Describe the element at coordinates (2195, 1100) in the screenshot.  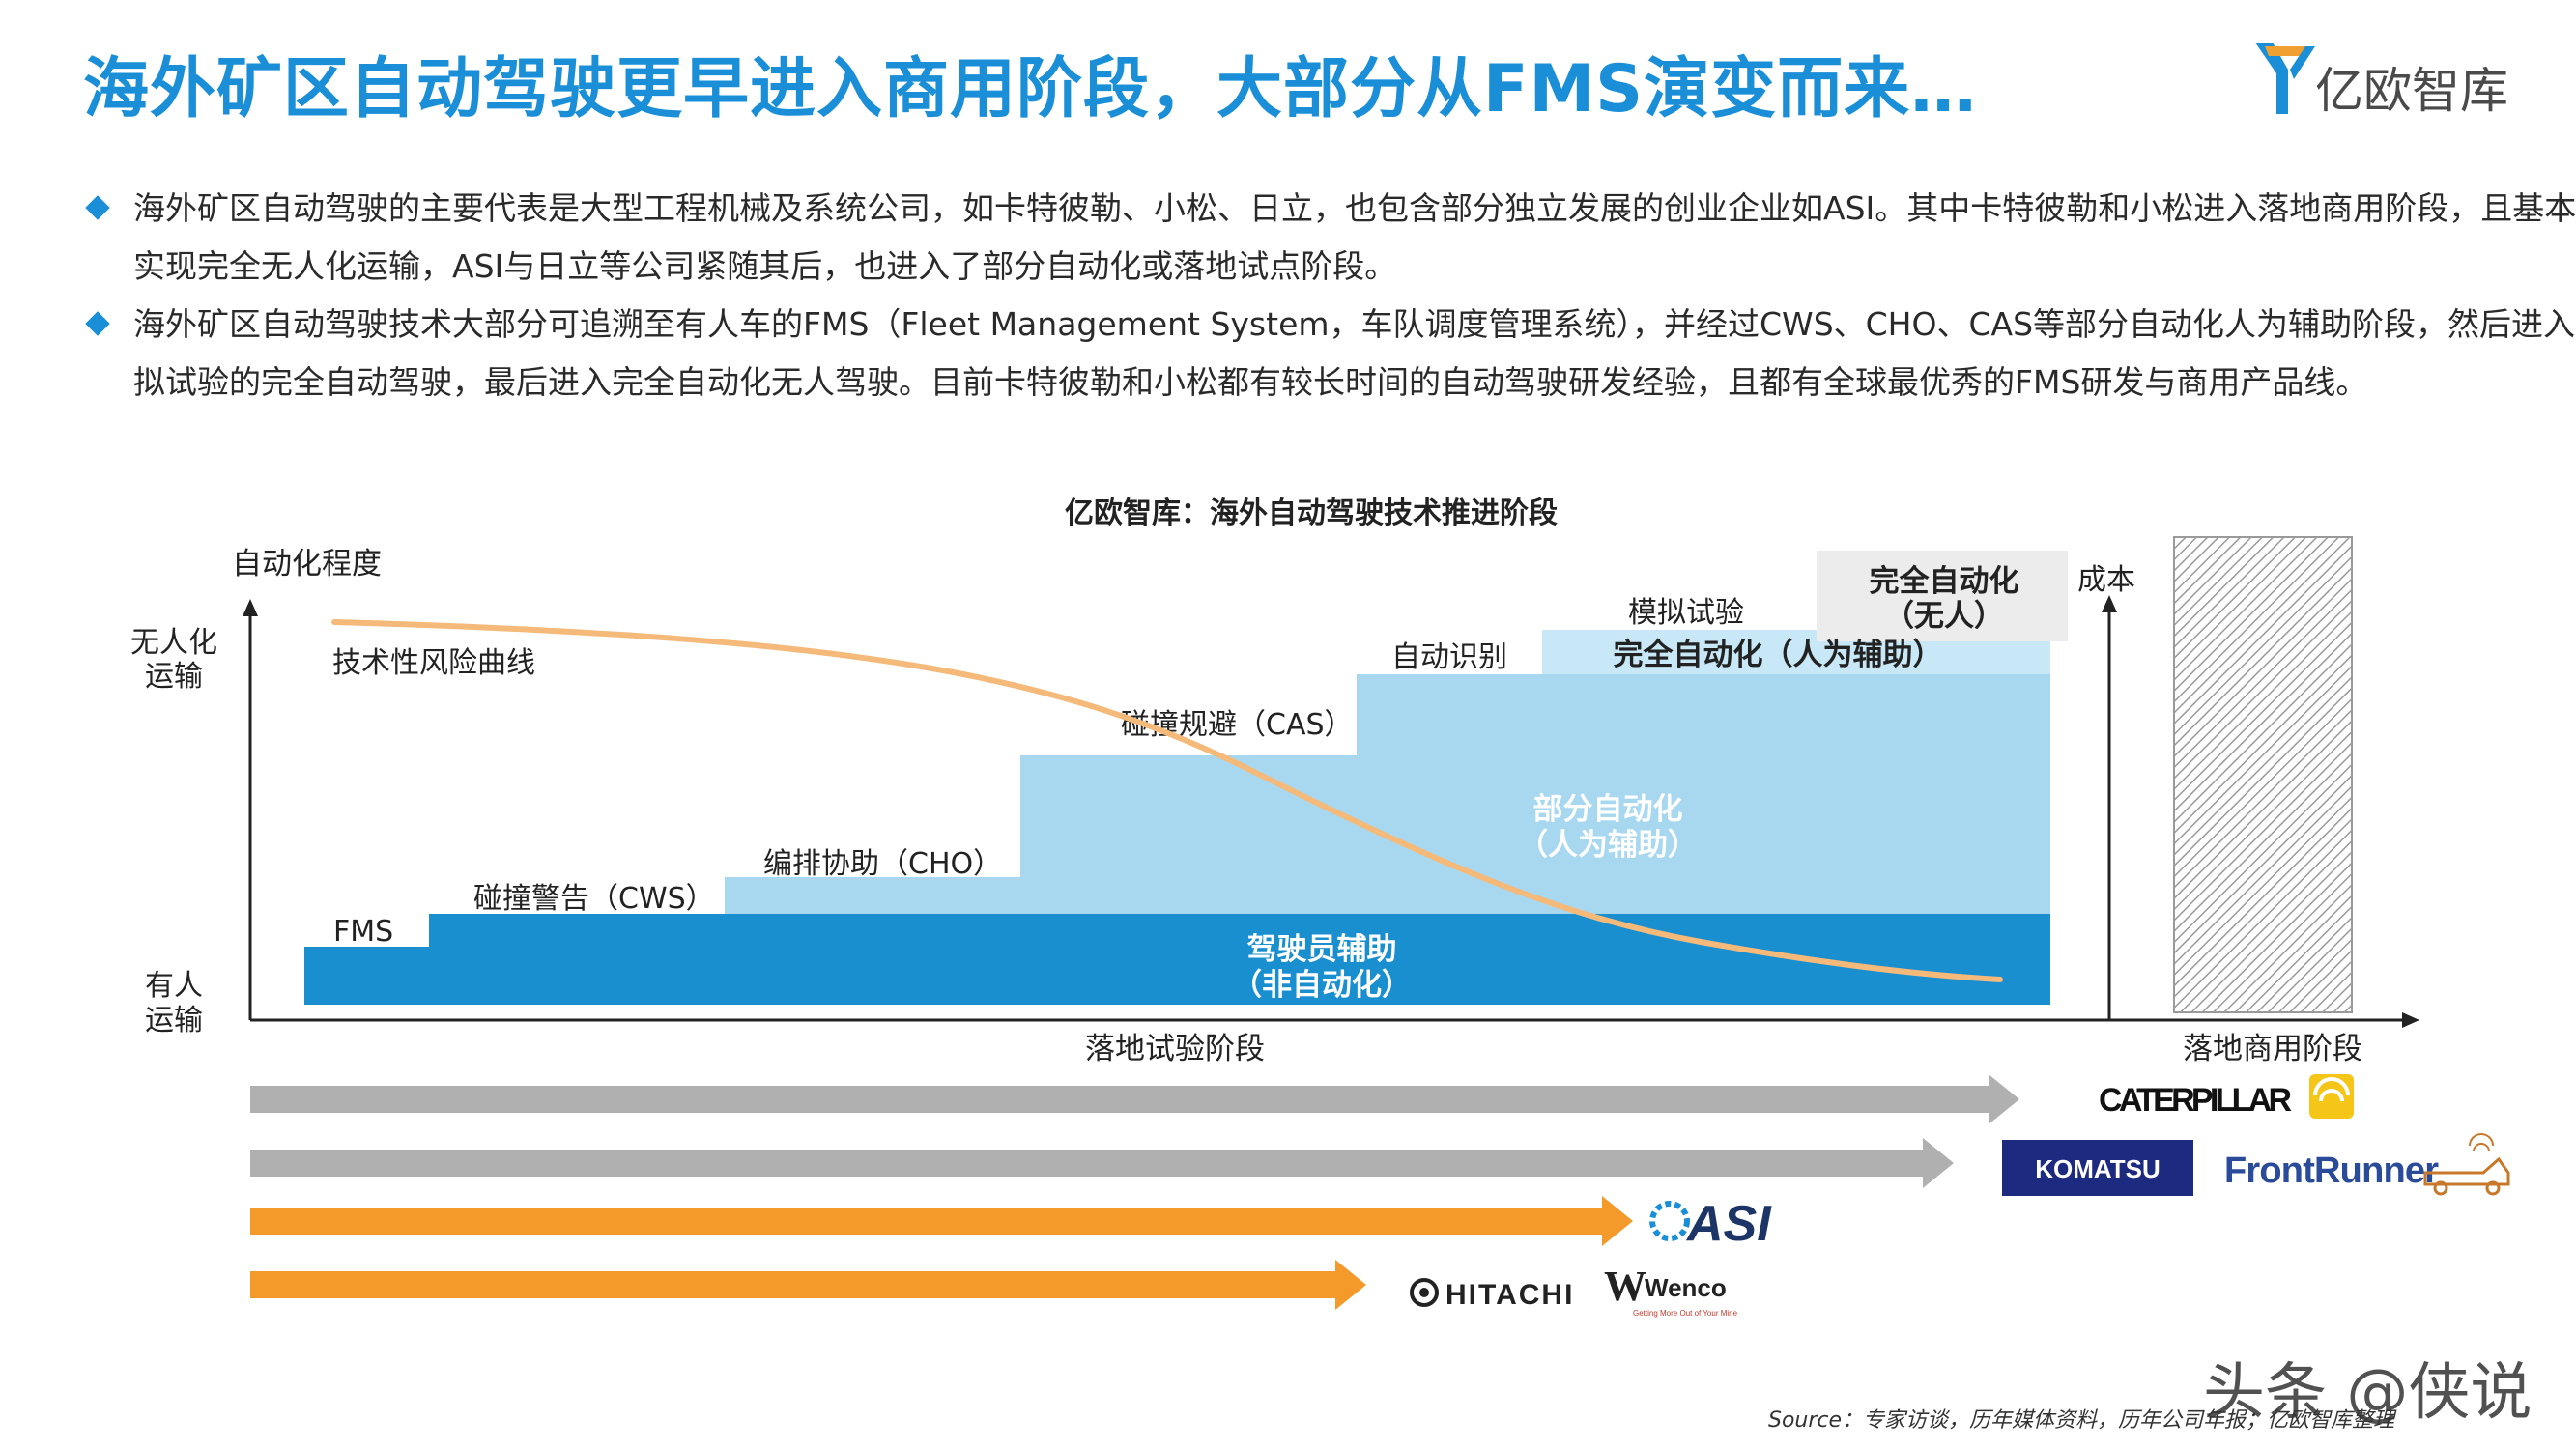
I see `caterpillar-text: CATERPILLAR` at that location.